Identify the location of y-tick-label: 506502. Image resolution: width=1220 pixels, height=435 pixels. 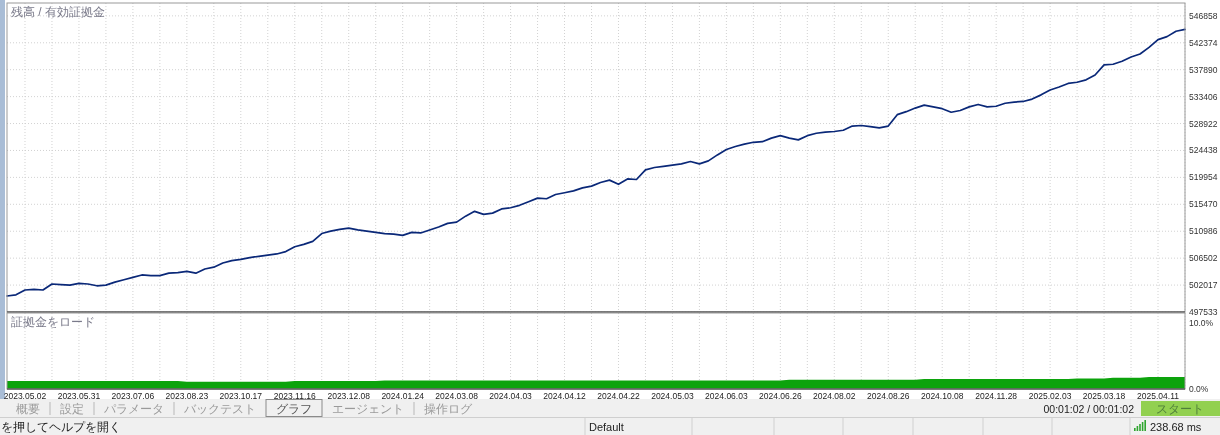
(1203, 258).